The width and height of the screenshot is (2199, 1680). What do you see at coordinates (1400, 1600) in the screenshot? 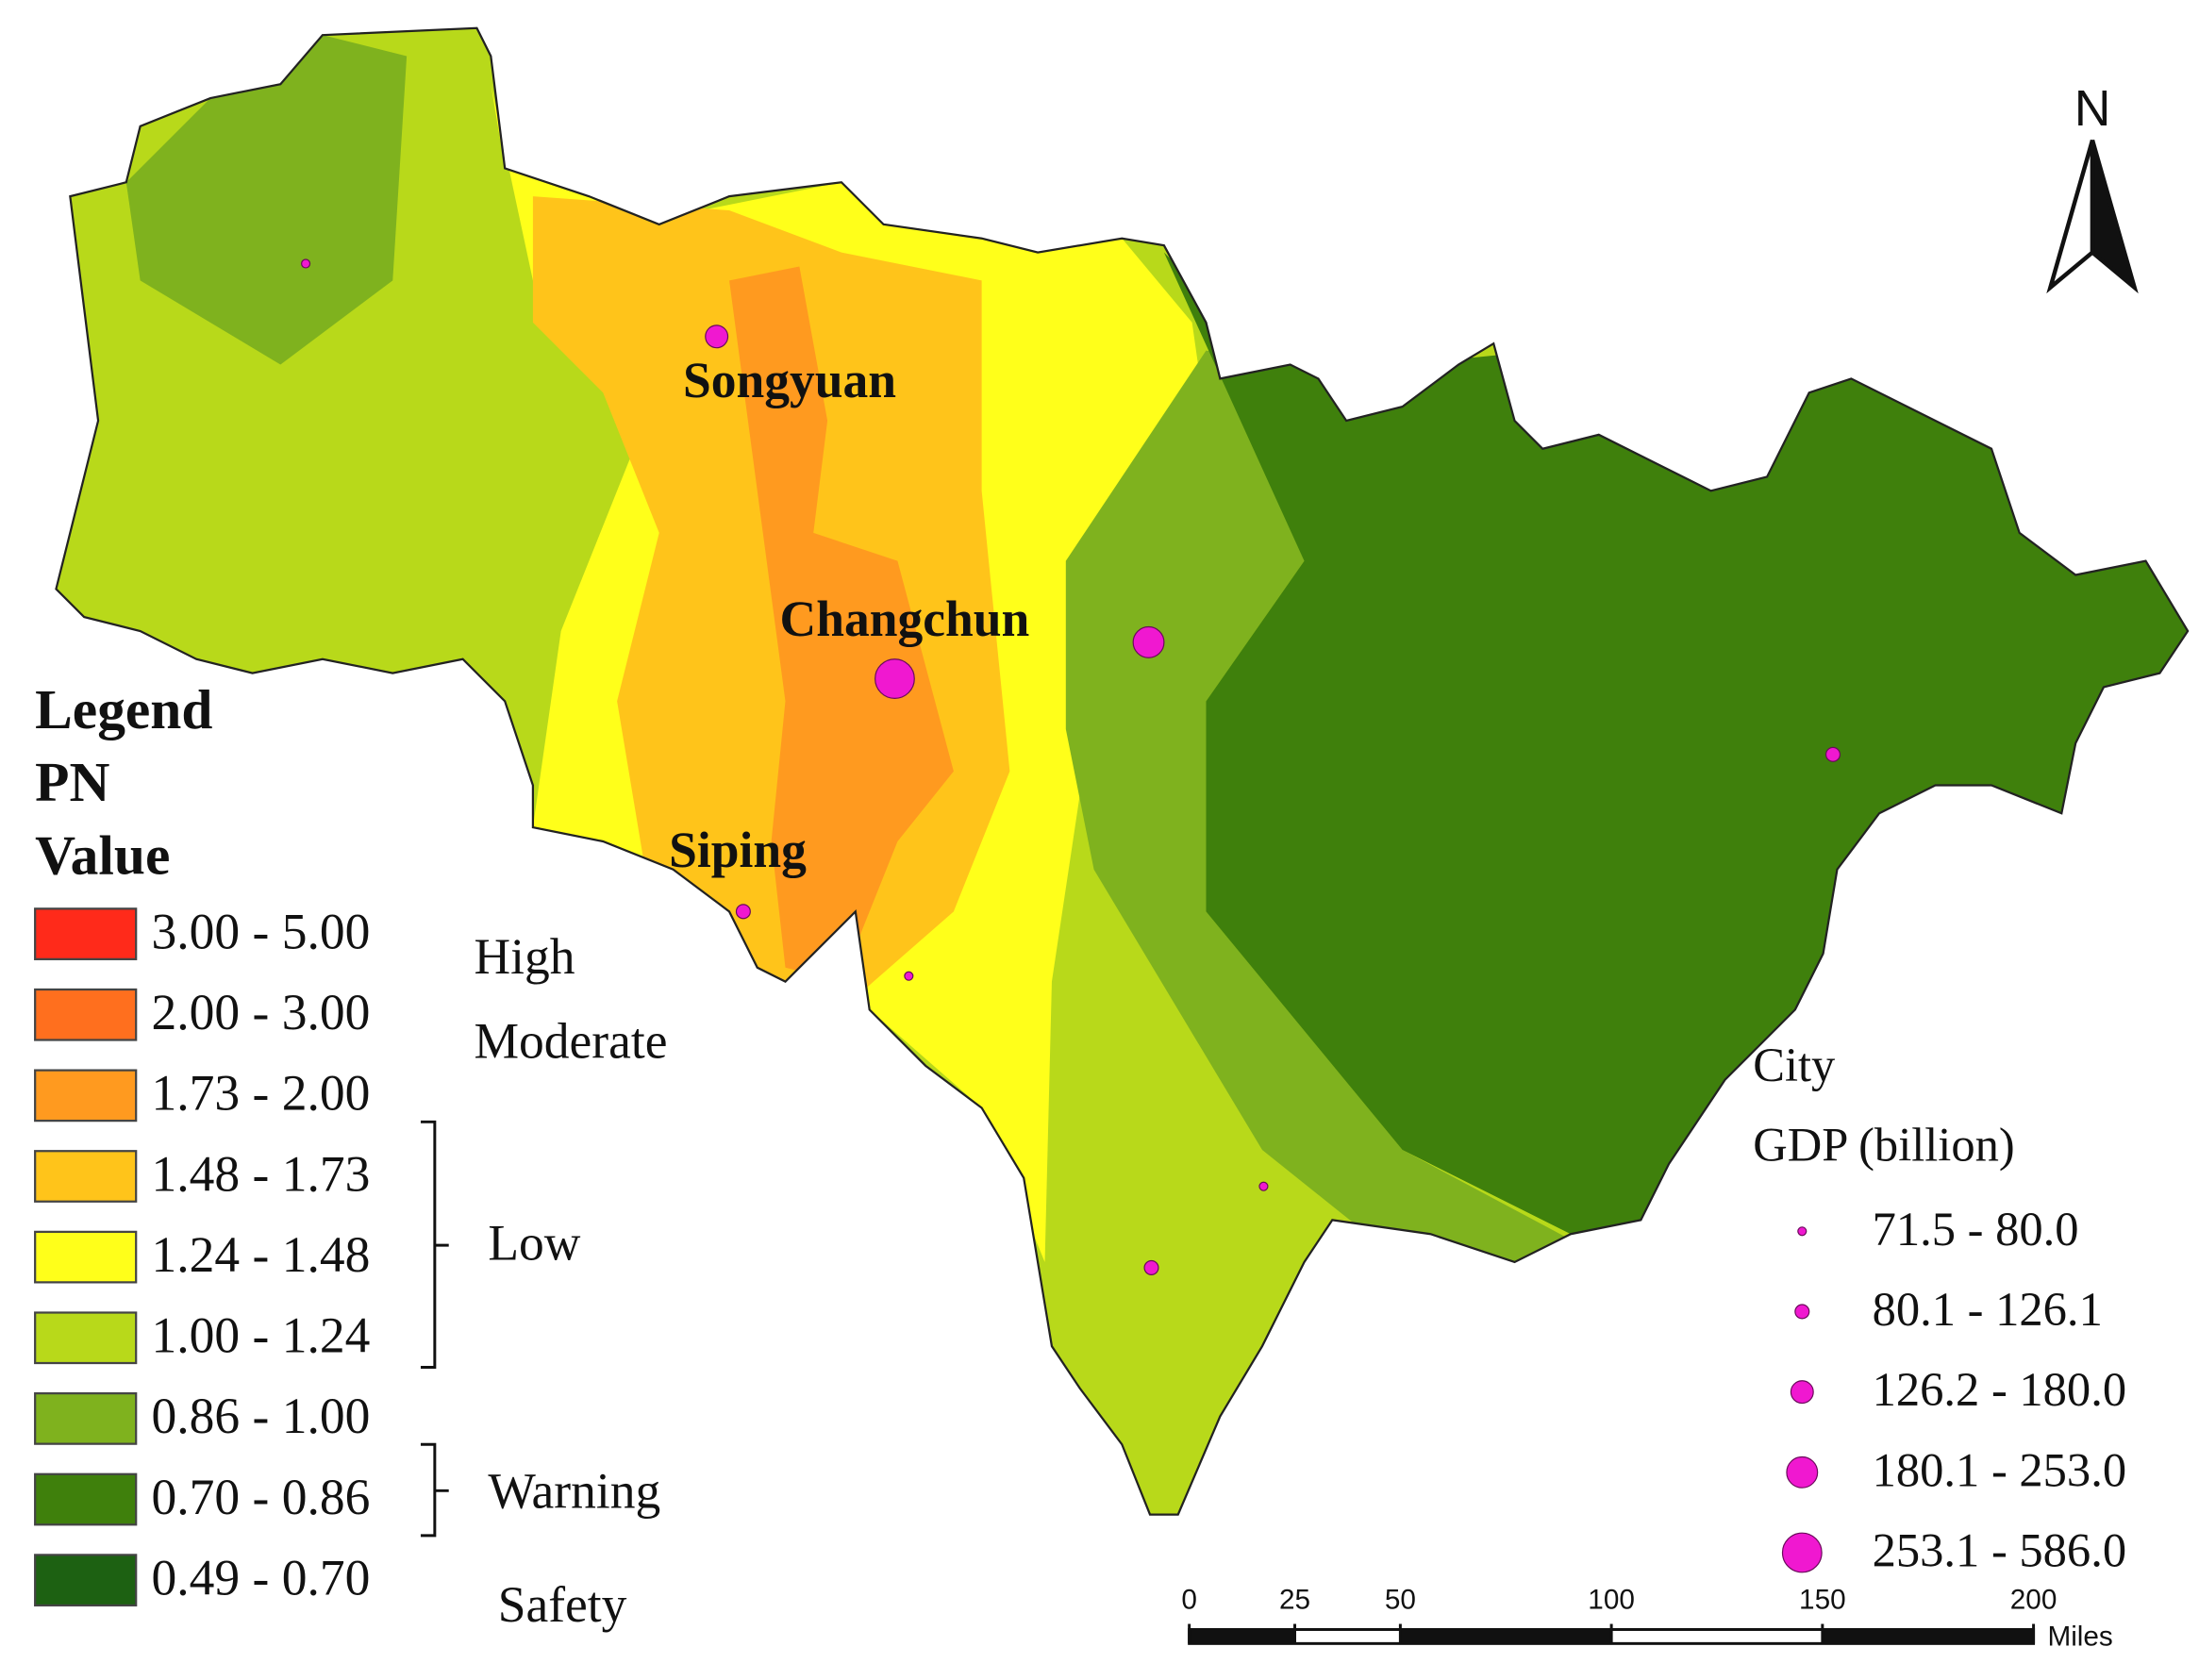
I see `scale-label: 50` at bounding box center [1400, 1600].